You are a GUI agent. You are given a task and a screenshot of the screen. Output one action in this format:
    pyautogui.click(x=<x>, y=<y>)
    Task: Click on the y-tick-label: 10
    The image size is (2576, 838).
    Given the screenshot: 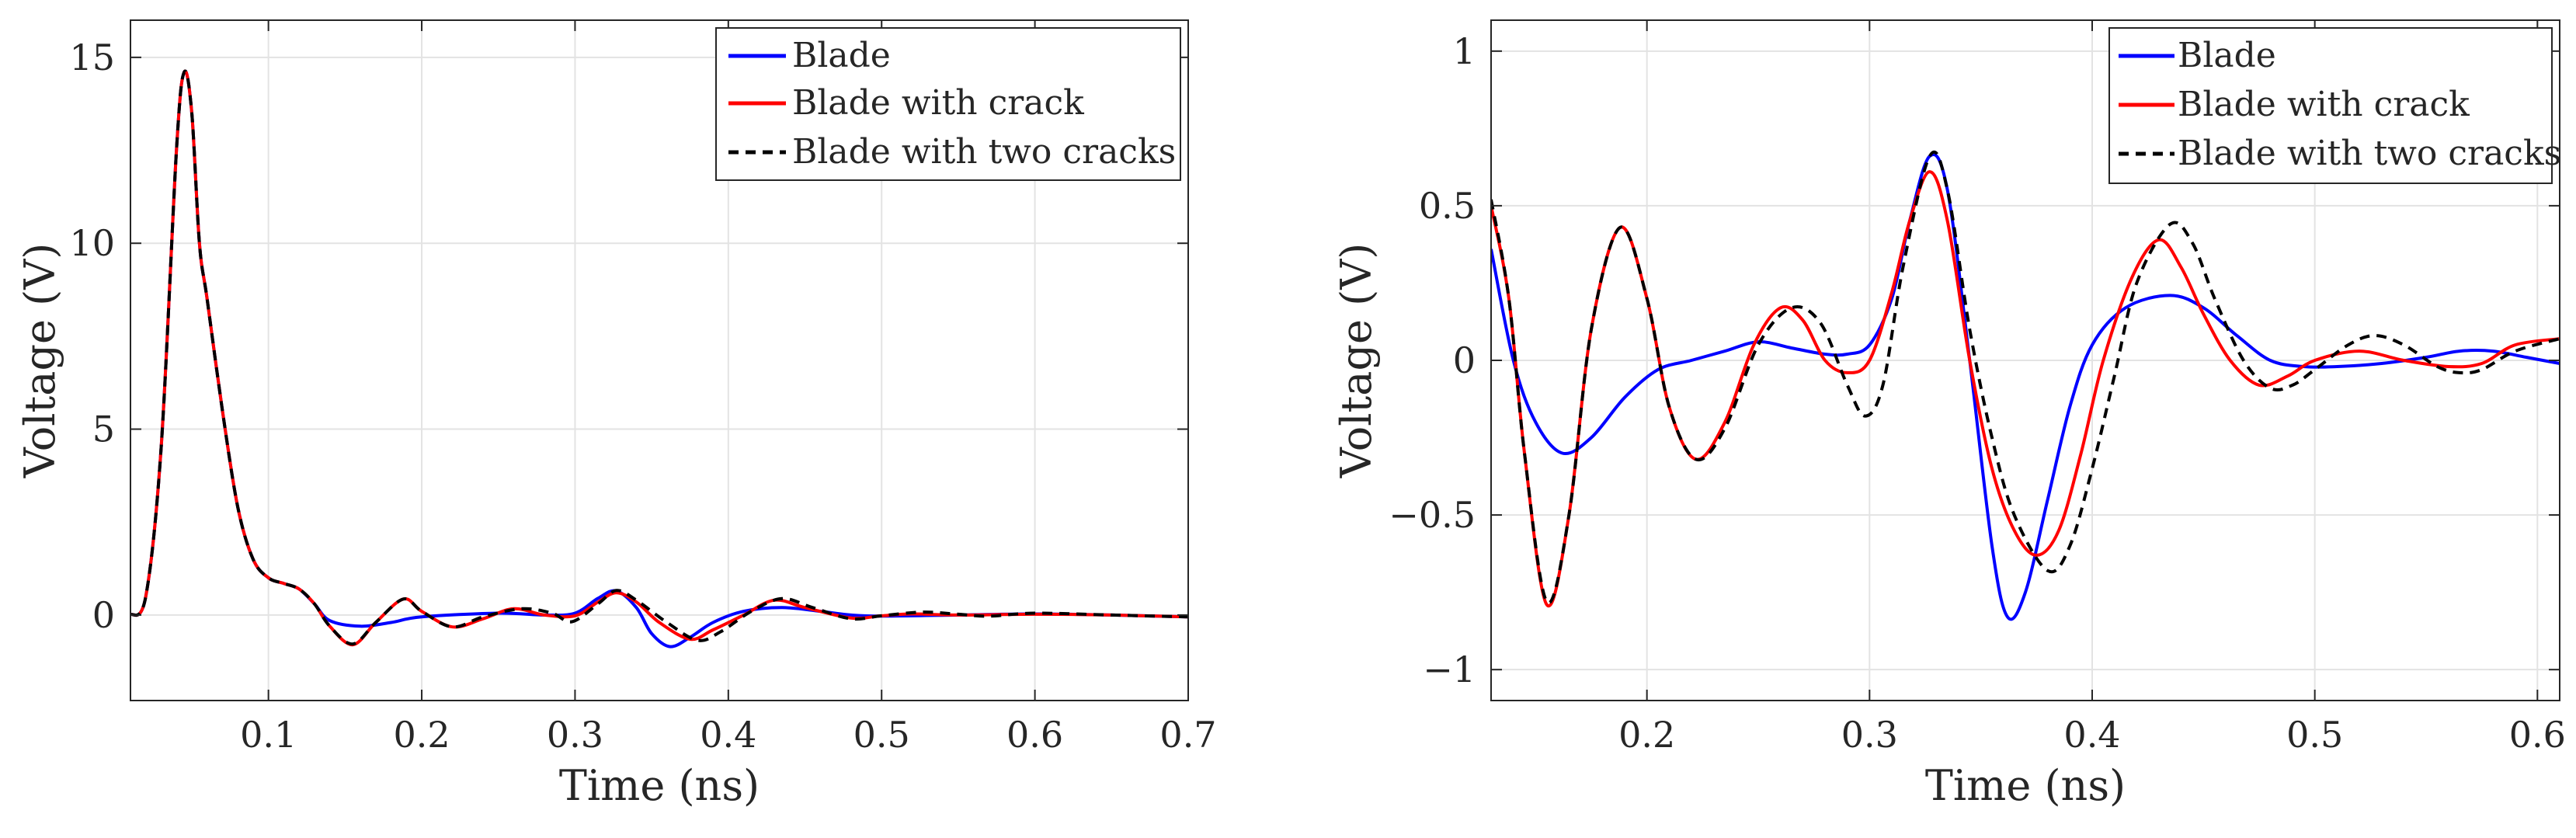 What is the action you would take?
    pyautogui.click(x=92, y=243)
    